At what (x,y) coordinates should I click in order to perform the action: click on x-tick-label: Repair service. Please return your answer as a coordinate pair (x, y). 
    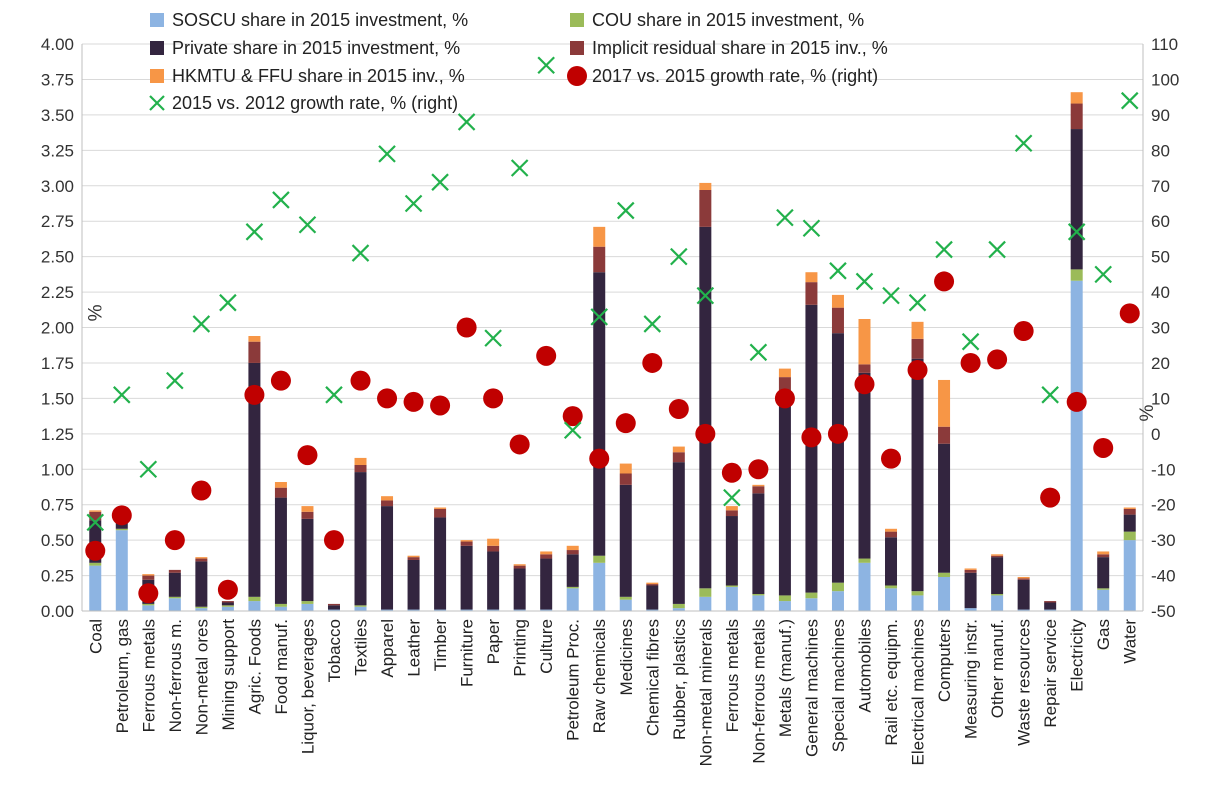
    Looking at the image, I should click on (1050, 673).